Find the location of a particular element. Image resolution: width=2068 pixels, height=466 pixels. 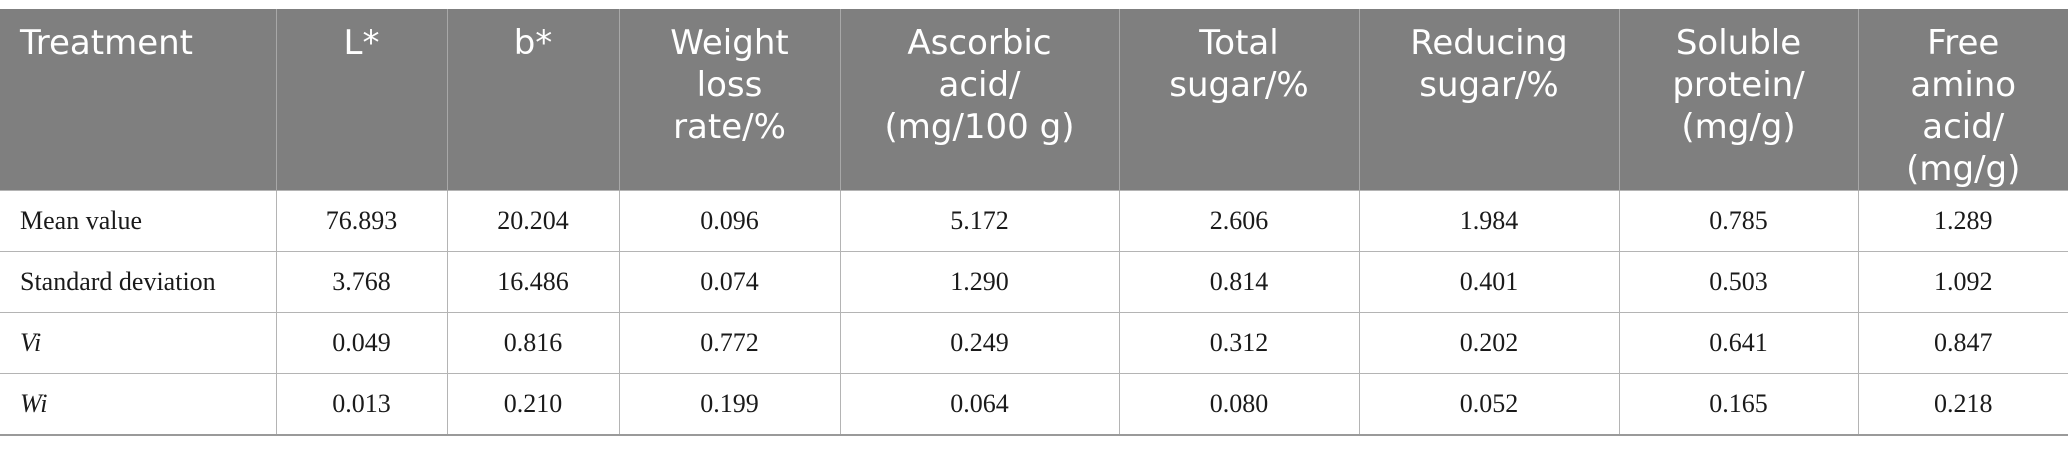

table-cell: 1.092 is located at coordinates (1962, 282).